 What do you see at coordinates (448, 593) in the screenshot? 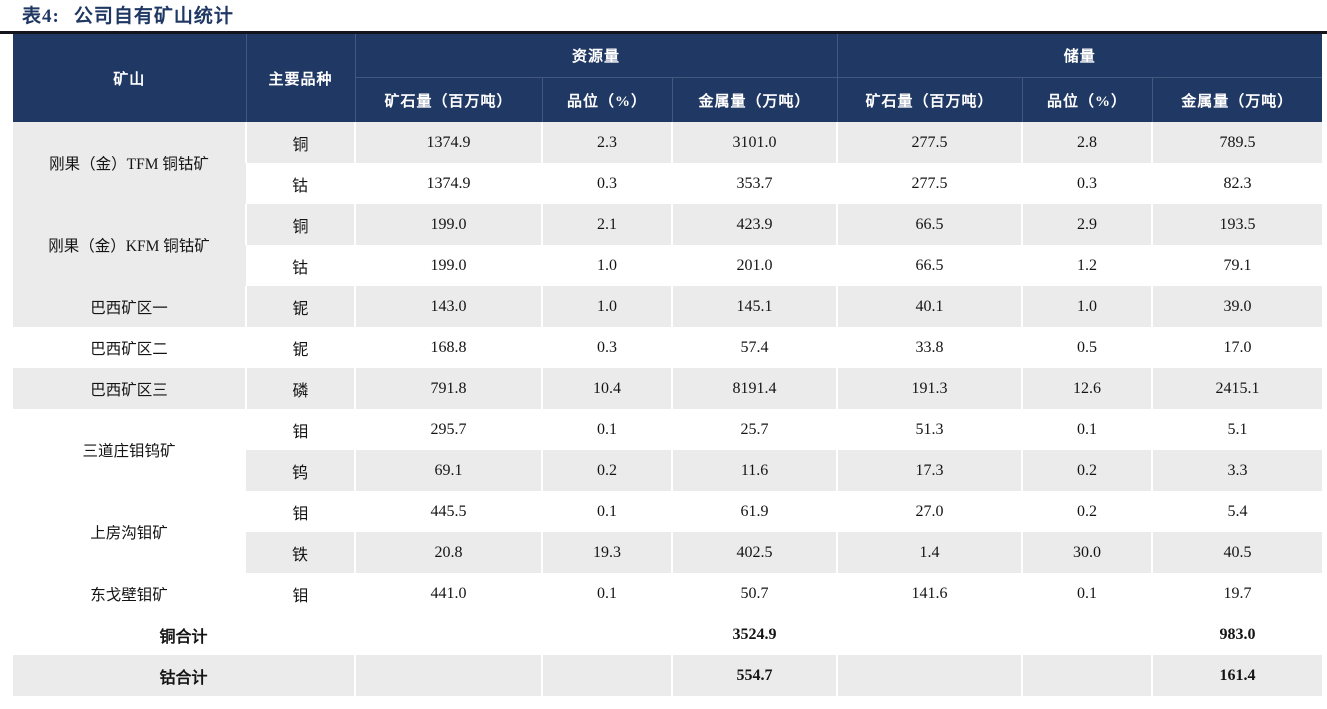
I see `value-cell: 441.0` at bounding box center [448, 593].